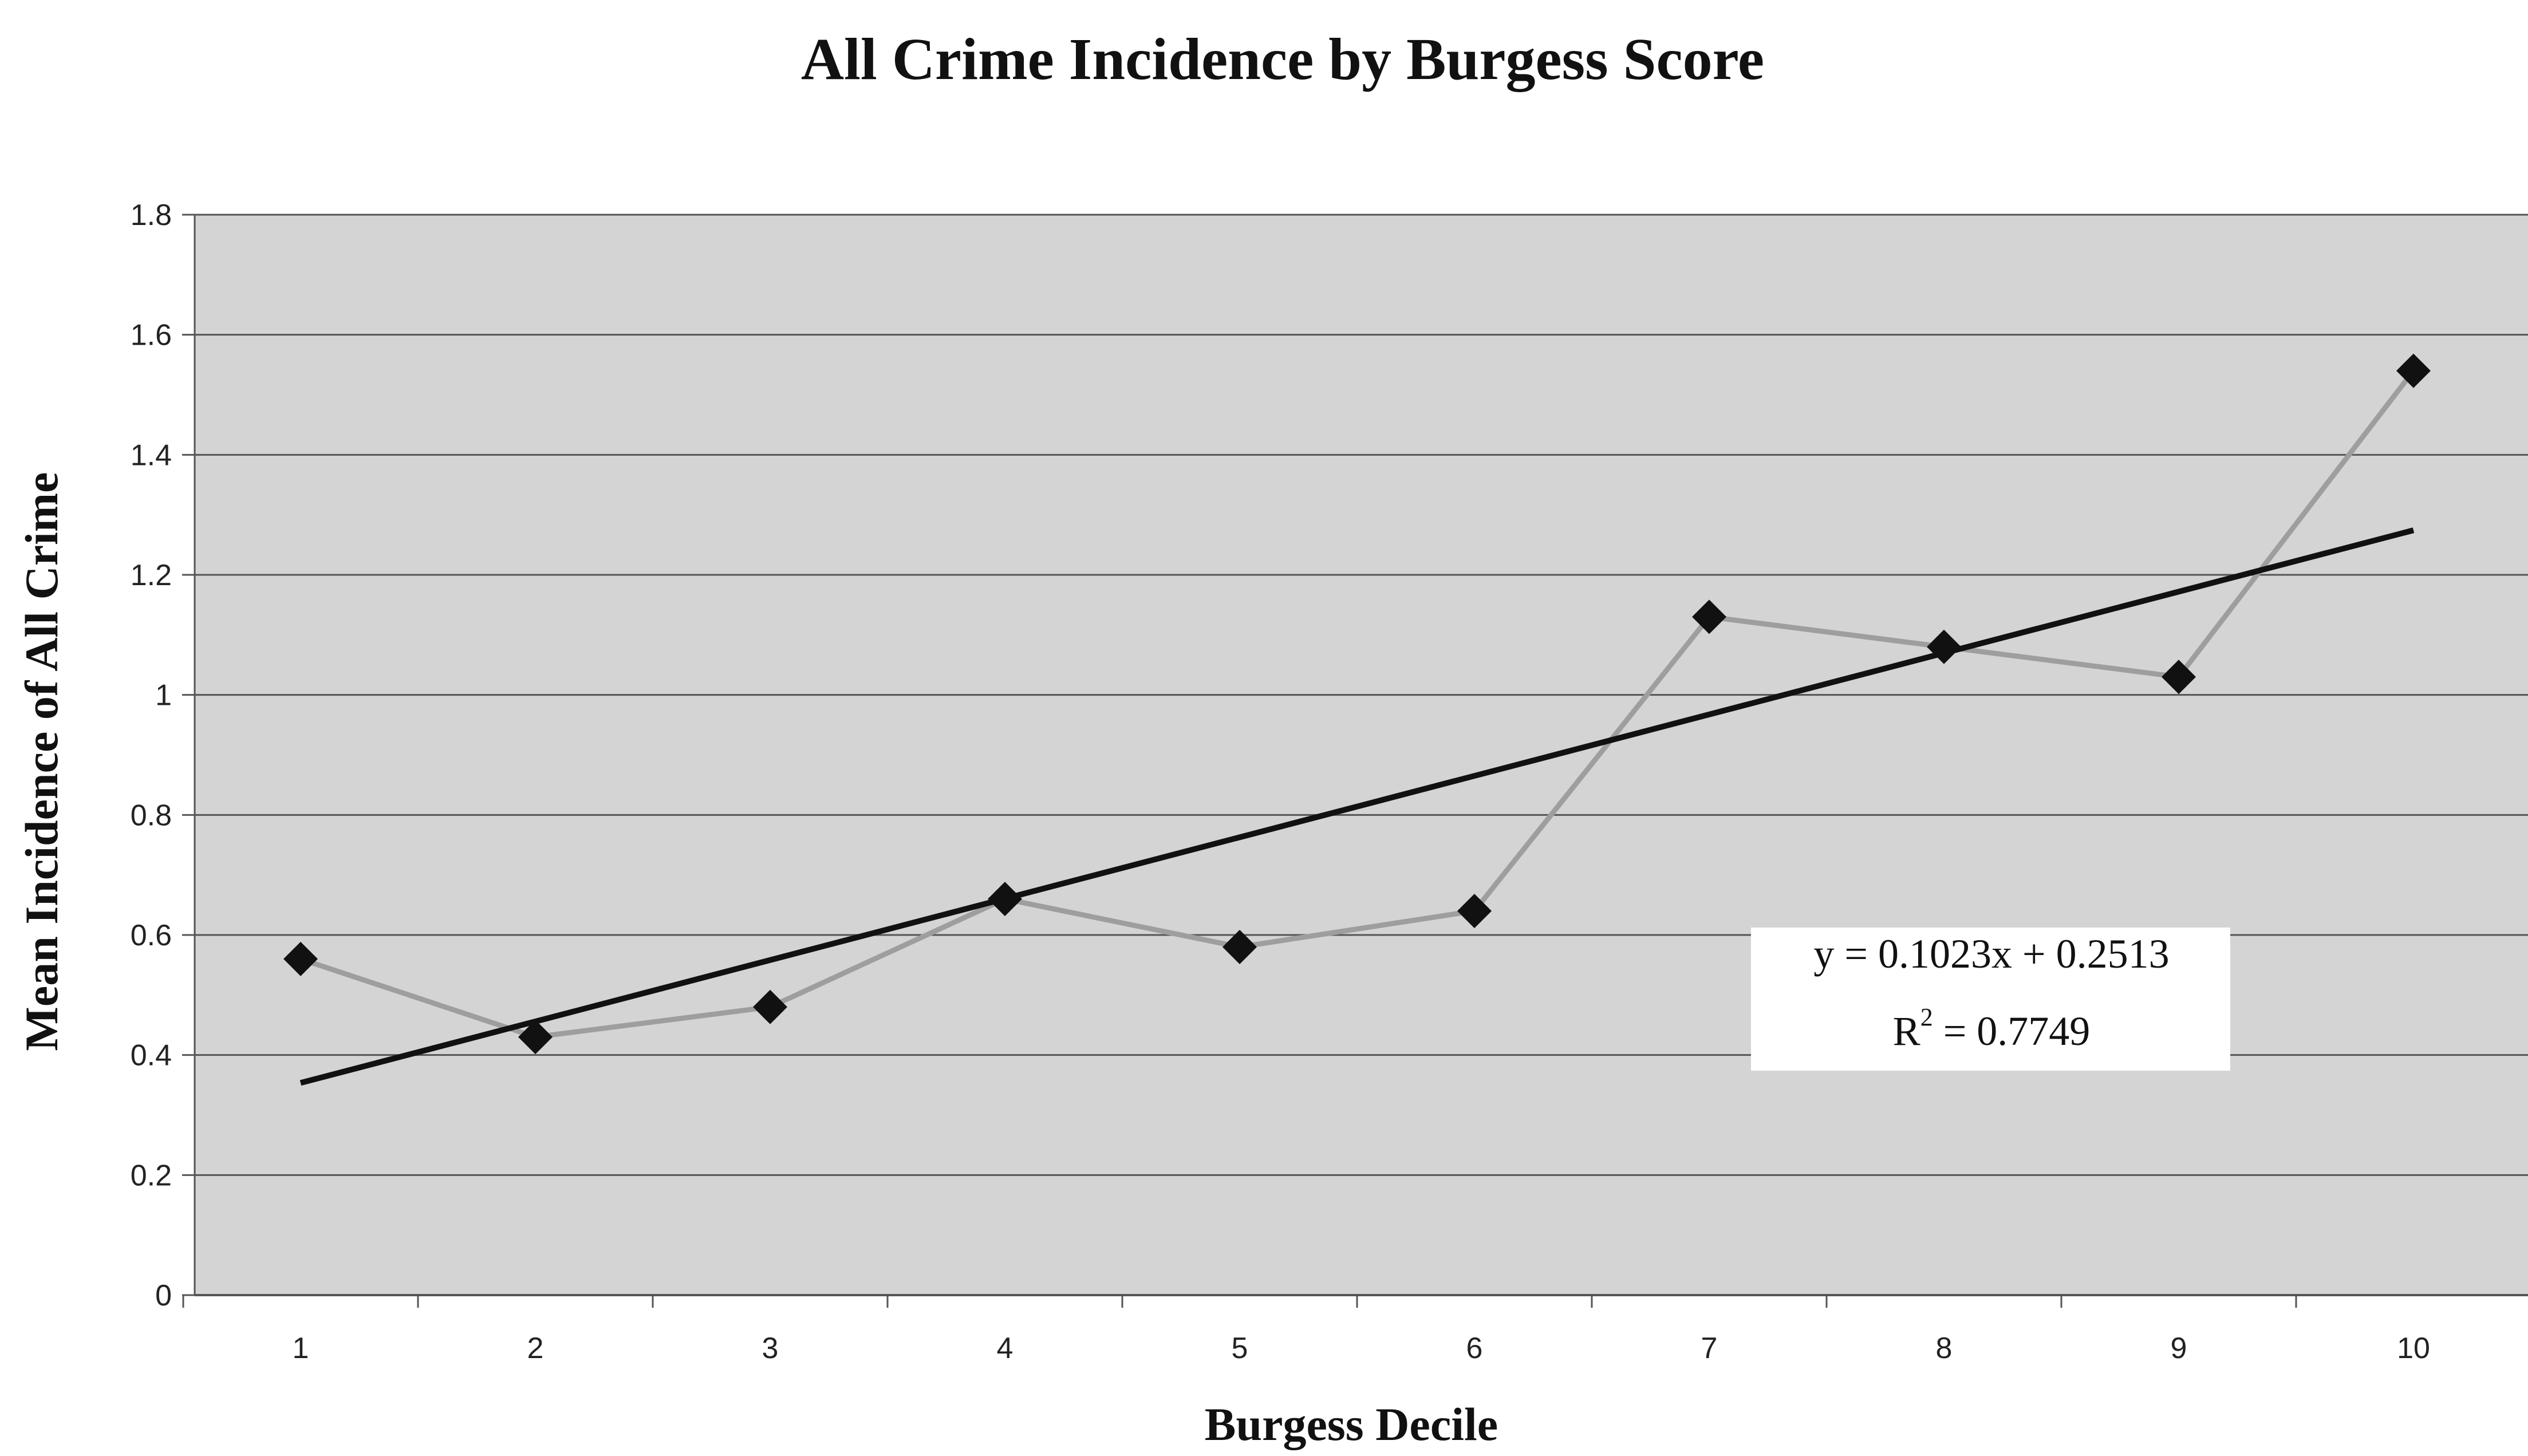 This screenshot has height=1456, width=2528. I want to click on chart-title: All Crime Incidence by Burgess Score, so click(1282, 59).